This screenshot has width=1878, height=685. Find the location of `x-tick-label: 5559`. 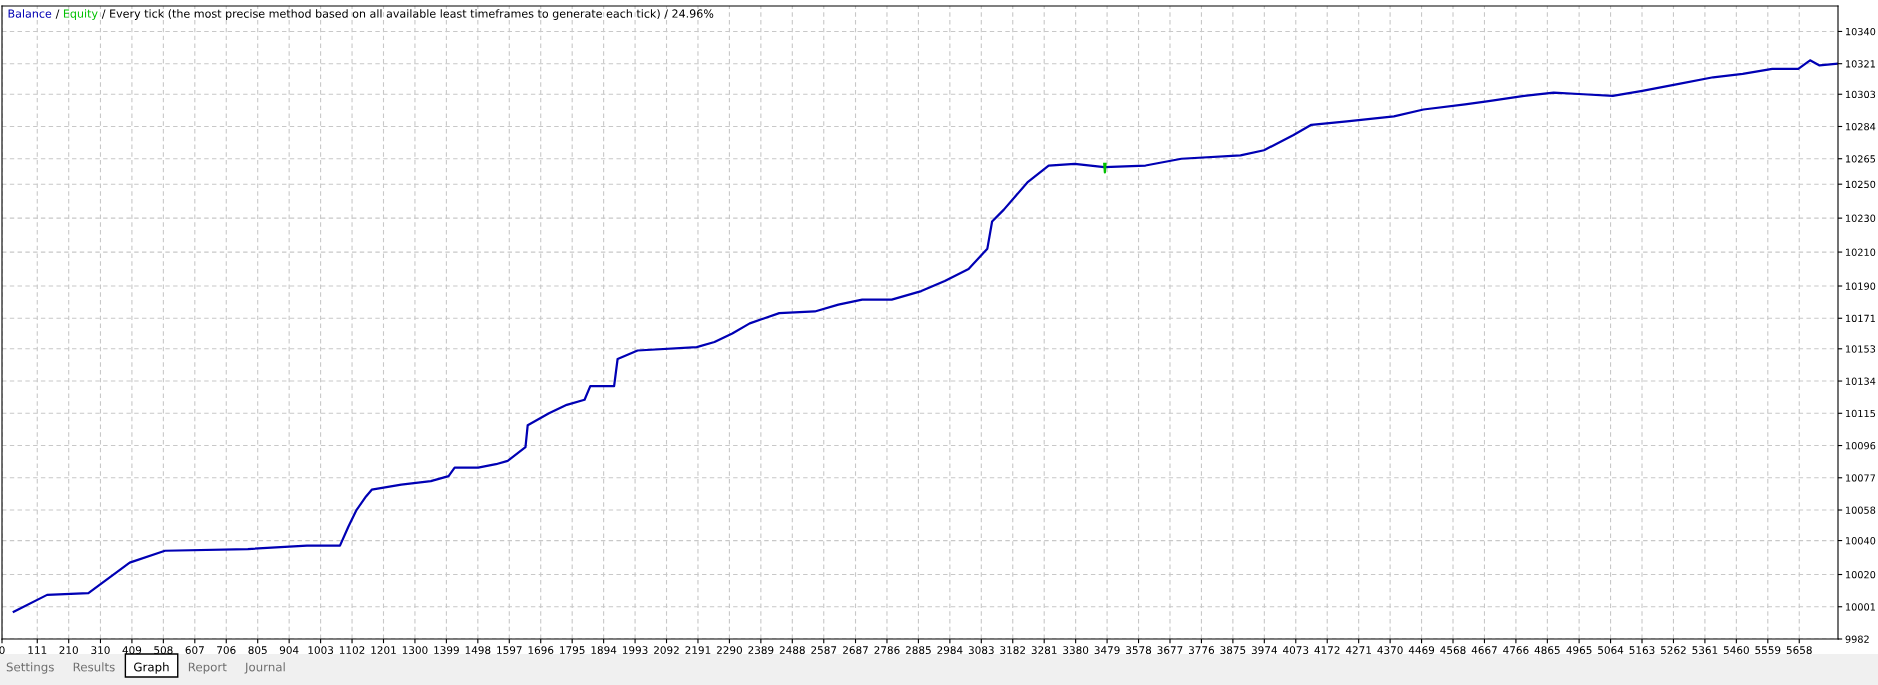

x-tick-label: 5559 is located at coordinates (1768, 650).